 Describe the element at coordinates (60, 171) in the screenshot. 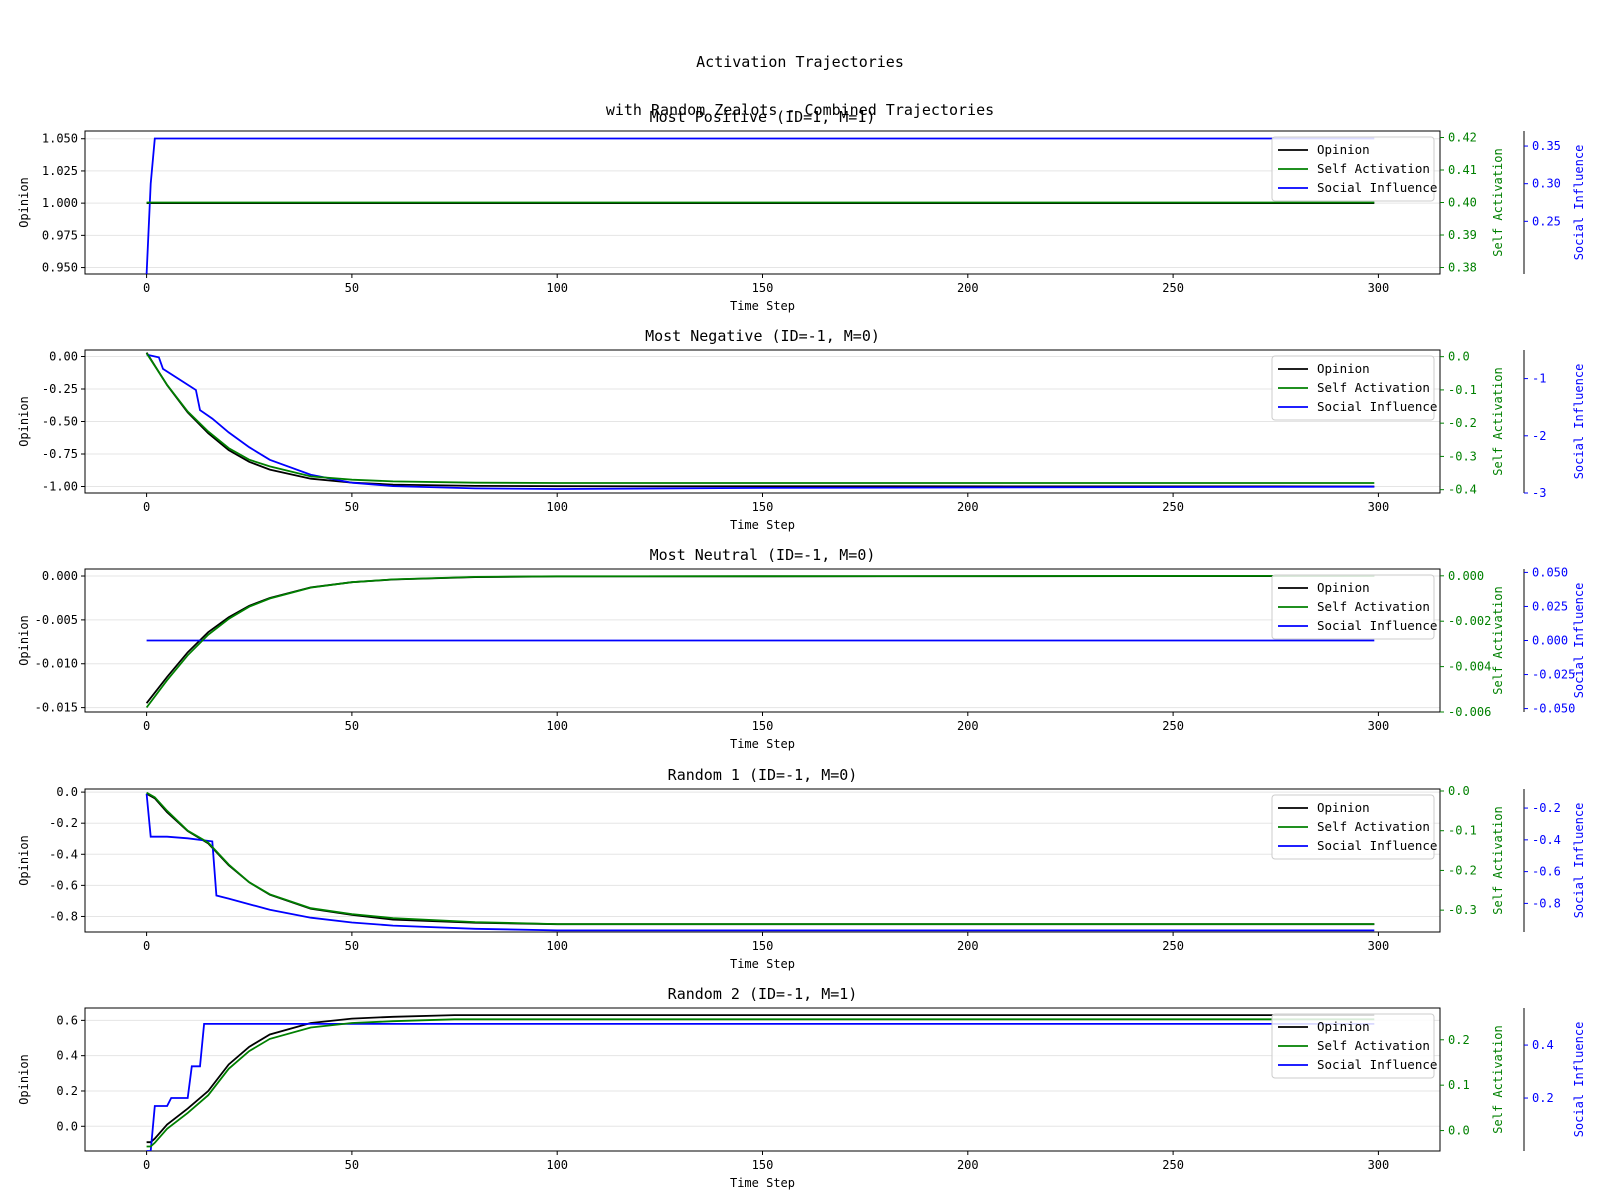

I see `y-tick-label: 1.025` at that location.